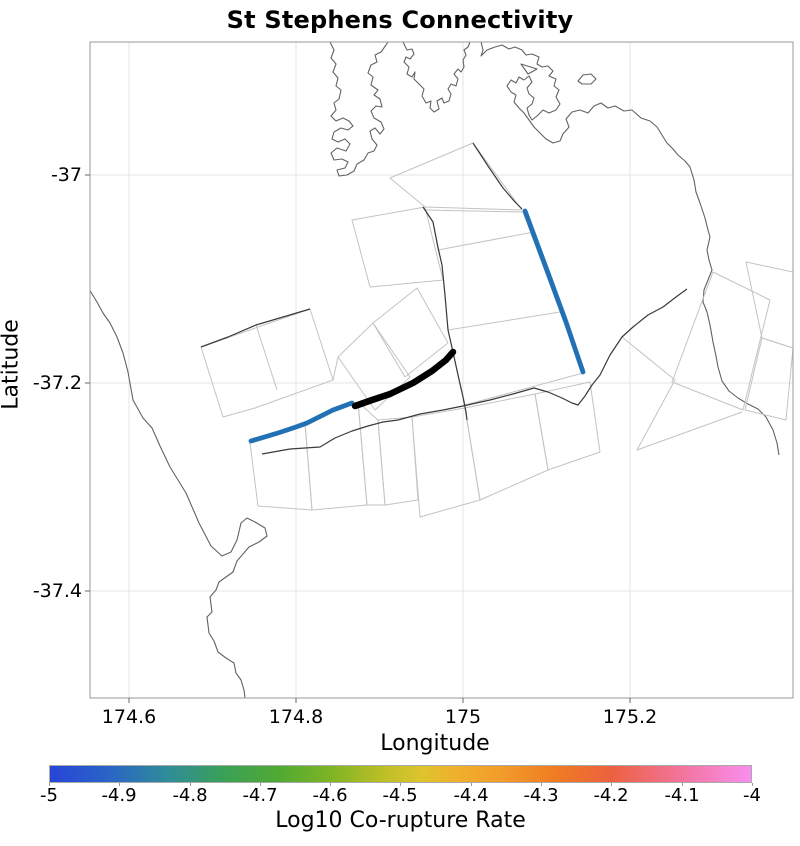  What do you see at coordinates (463, 717) in the screenshot?
I see `x-tick-label: 175` at bounding box center [463, 717].